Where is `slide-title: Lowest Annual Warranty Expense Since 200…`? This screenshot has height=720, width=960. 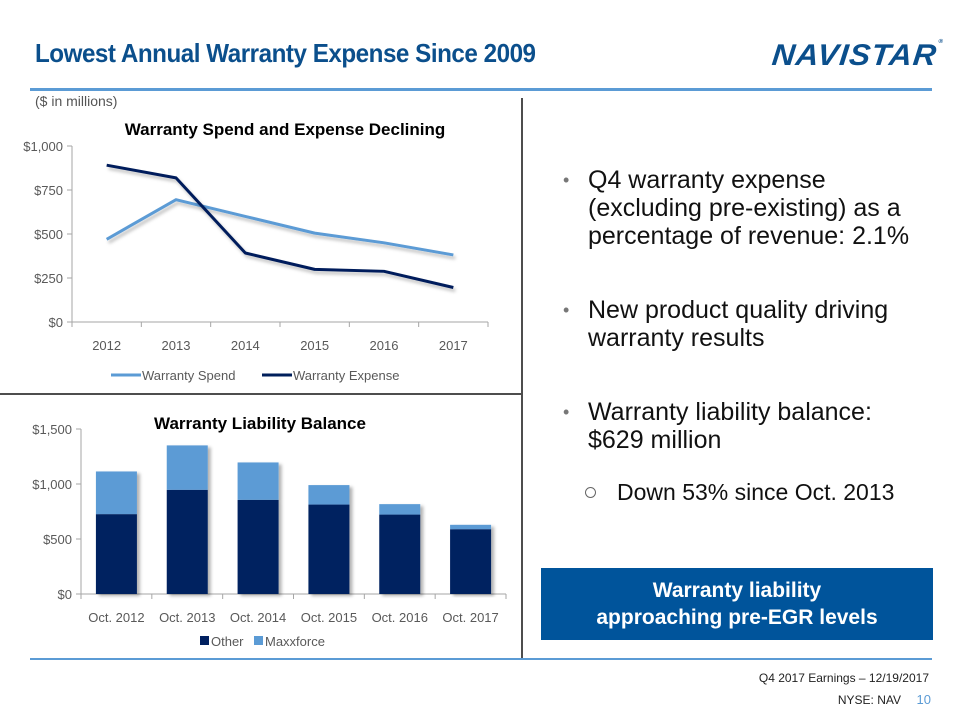 slide-title: Lowest Annual Warranty Expense Since 200… is located at coordinates (285, 53).